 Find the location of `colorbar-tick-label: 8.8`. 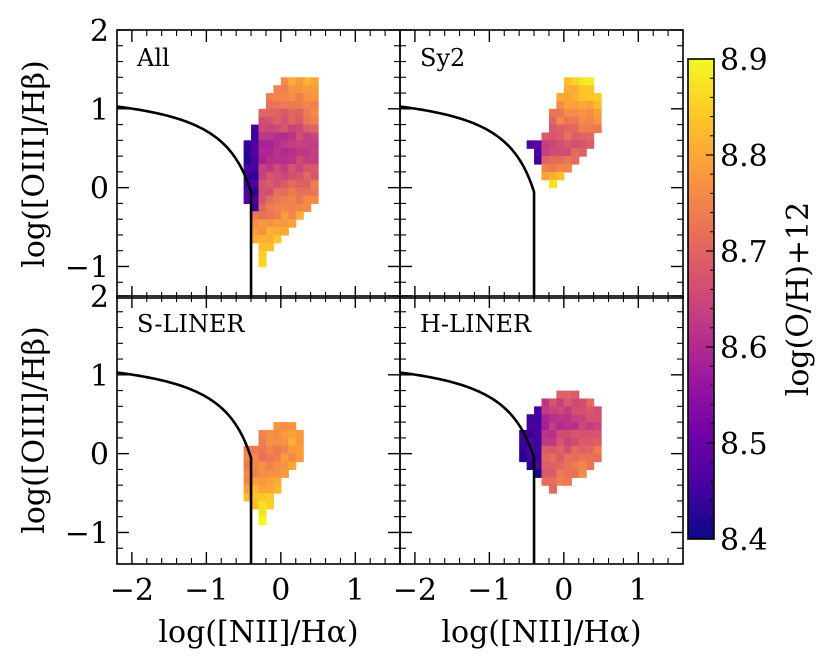

colorbar-tick-label: 8.8 is located at coordinates (744, 156).